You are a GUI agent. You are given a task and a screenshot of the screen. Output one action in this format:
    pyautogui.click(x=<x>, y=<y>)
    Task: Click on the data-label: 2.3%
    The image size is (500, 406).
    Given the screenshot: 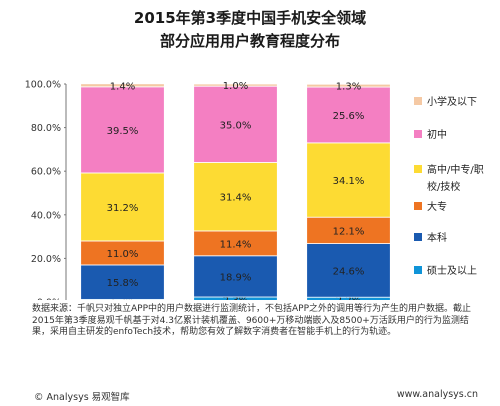 What is the action you would take?
    pyautogui.click(x=235, y=297)
    